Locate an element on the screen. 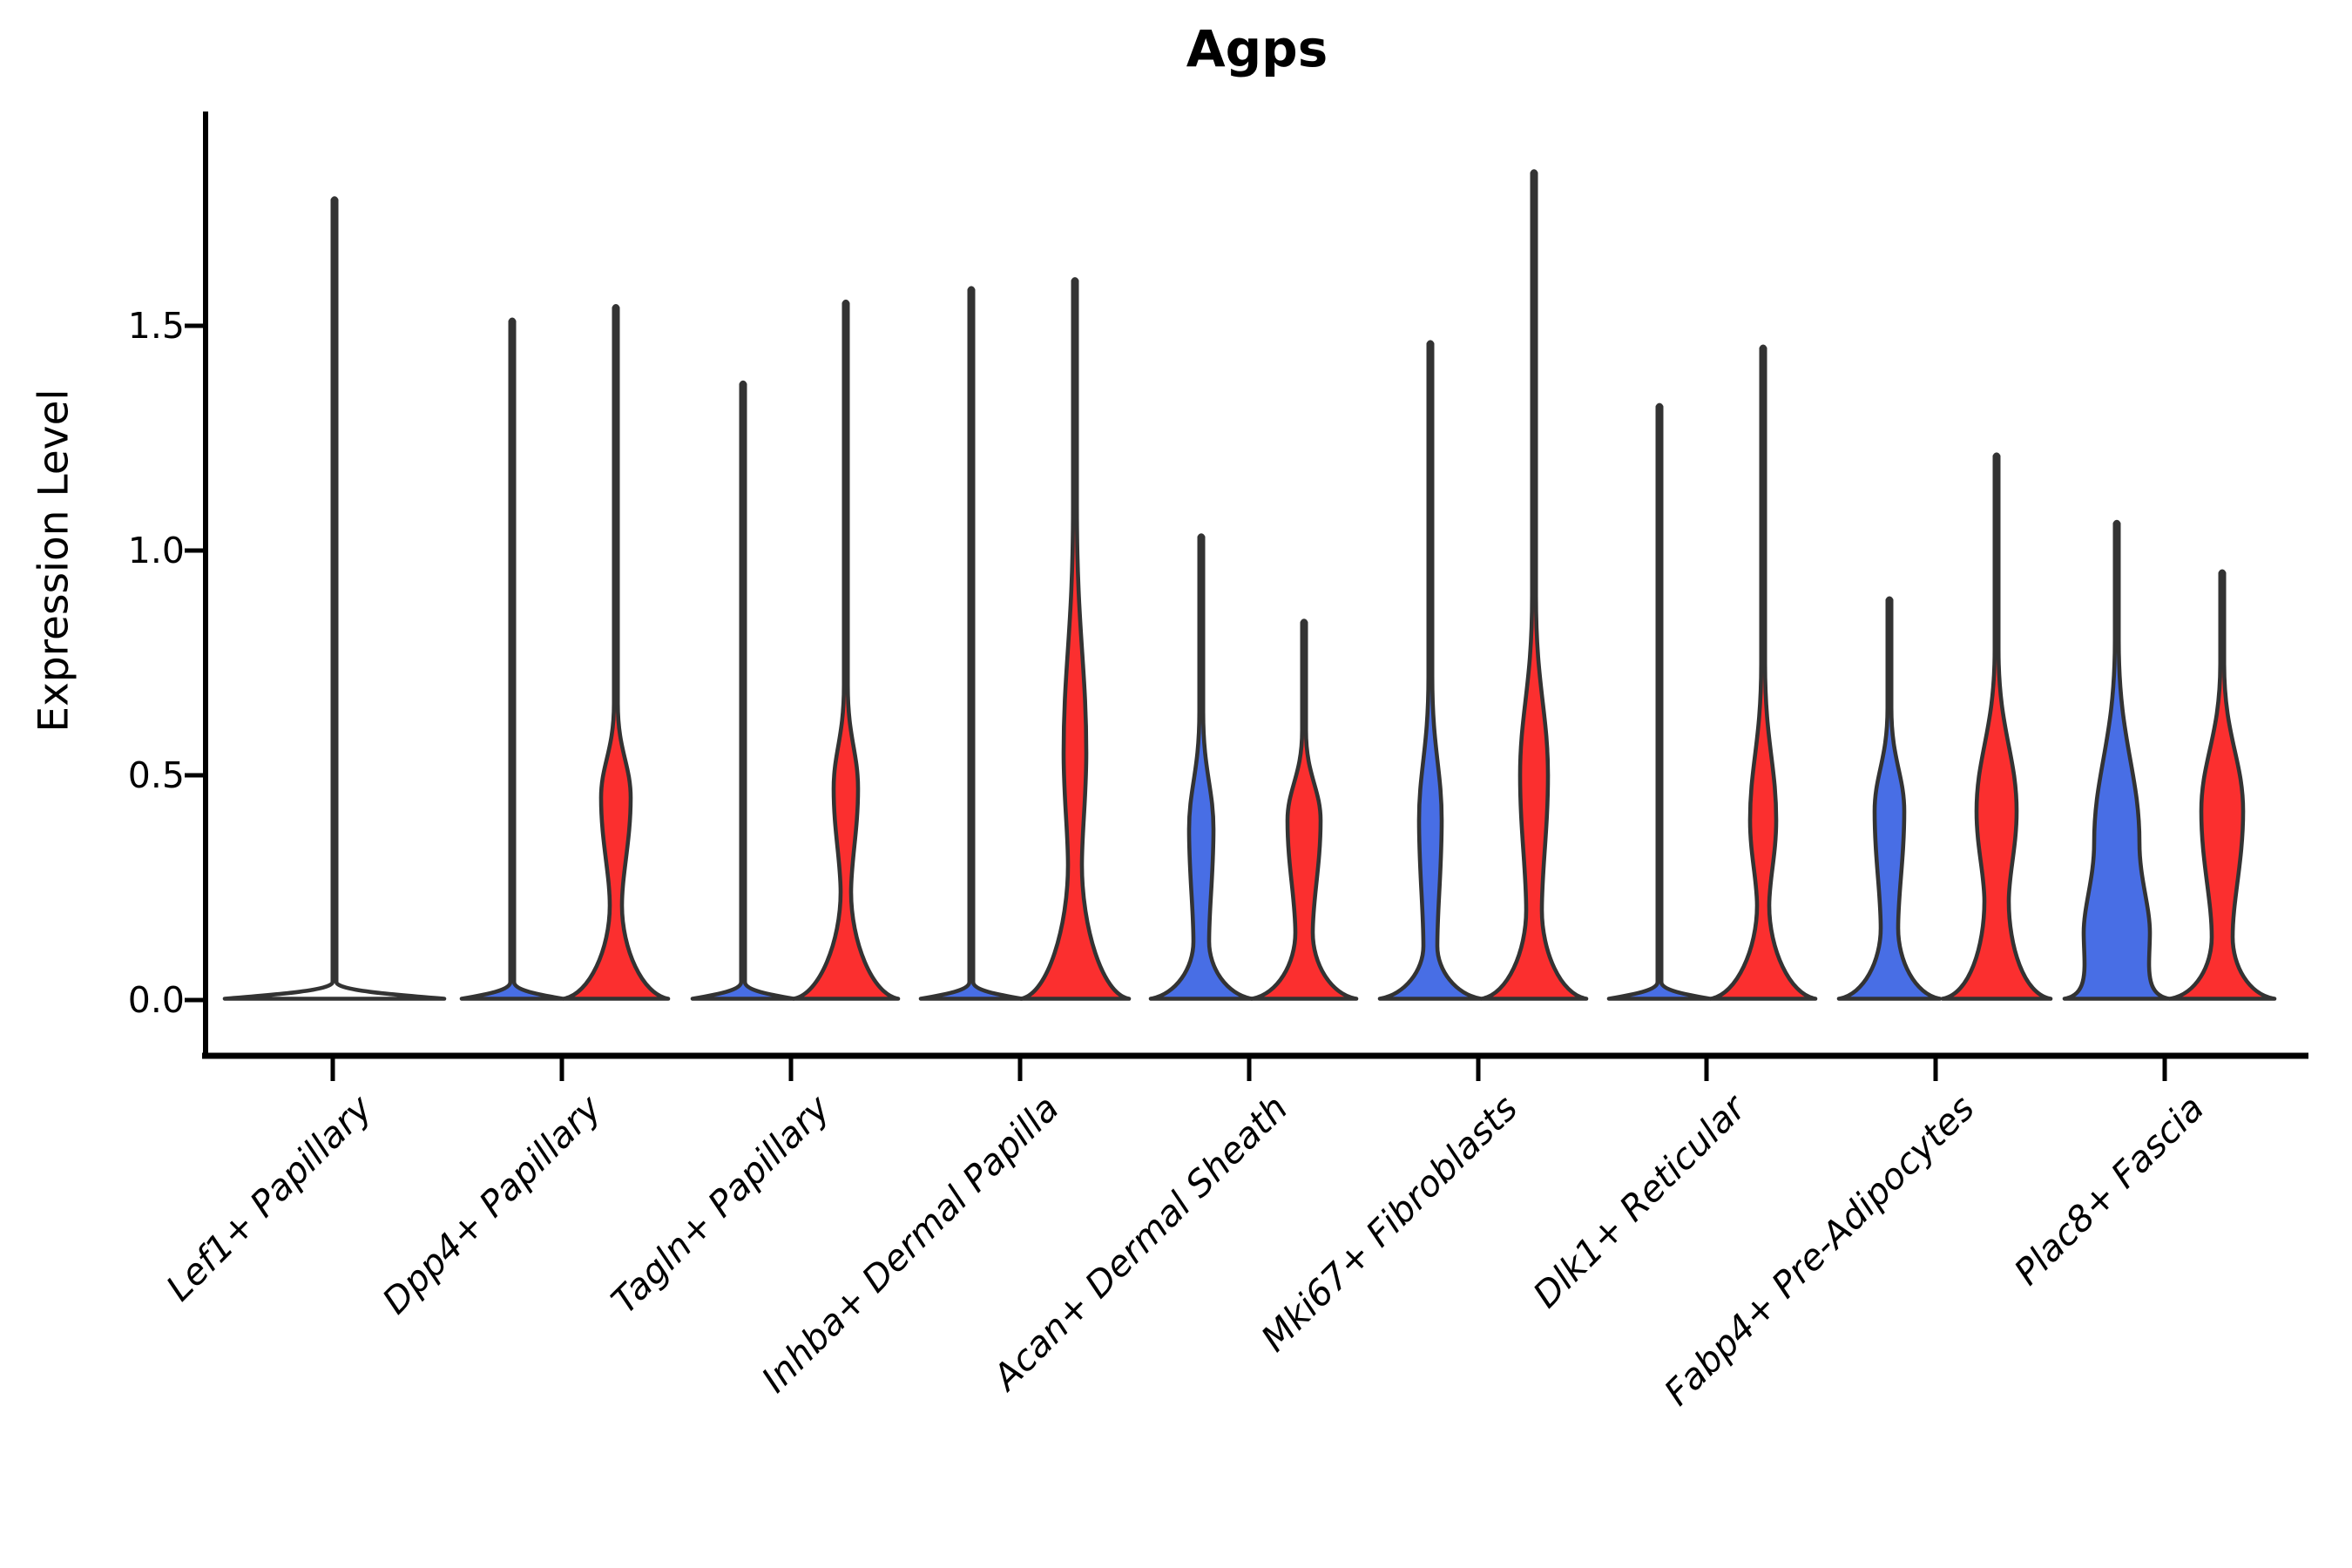  violin-fabp4-pre-adipocytes-blue is located at coordinates (1890, 798).